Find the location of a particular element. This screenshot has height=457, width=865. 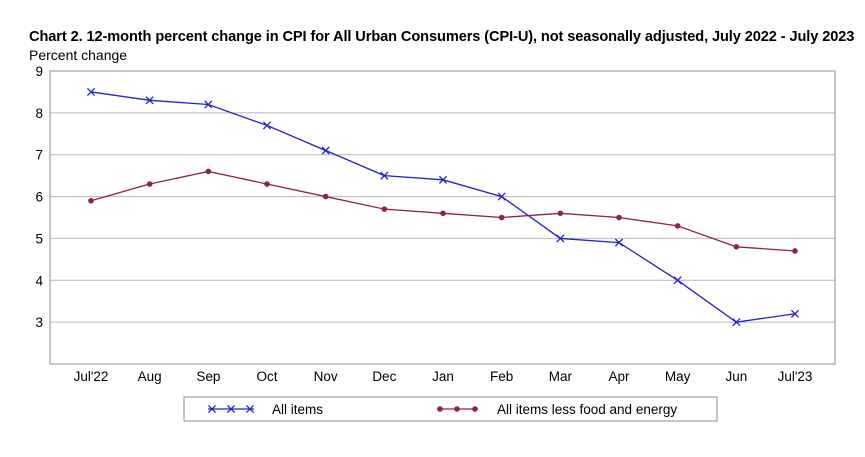

x-tick-label: Aug is located at coordinates (150, 376).